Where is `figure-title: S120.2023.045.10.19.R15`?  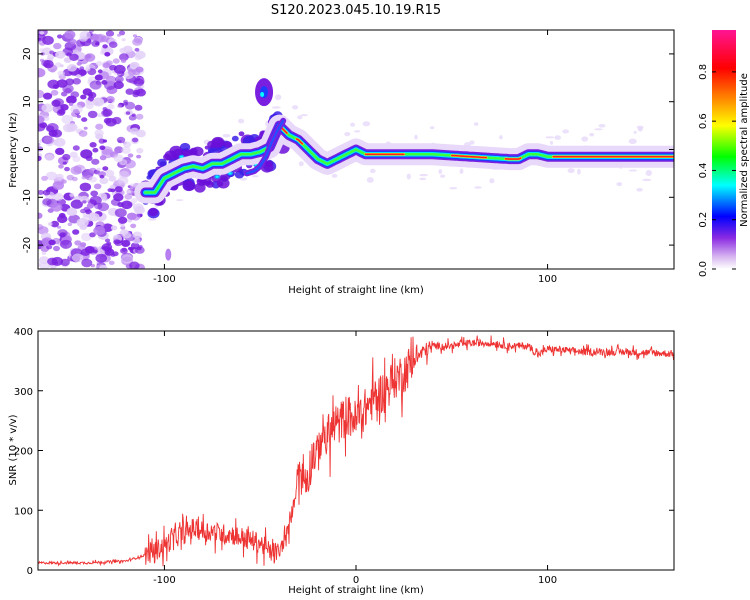
figure-title: S120.2023.045.10.19.R15 is located at coordinates (356, 10).